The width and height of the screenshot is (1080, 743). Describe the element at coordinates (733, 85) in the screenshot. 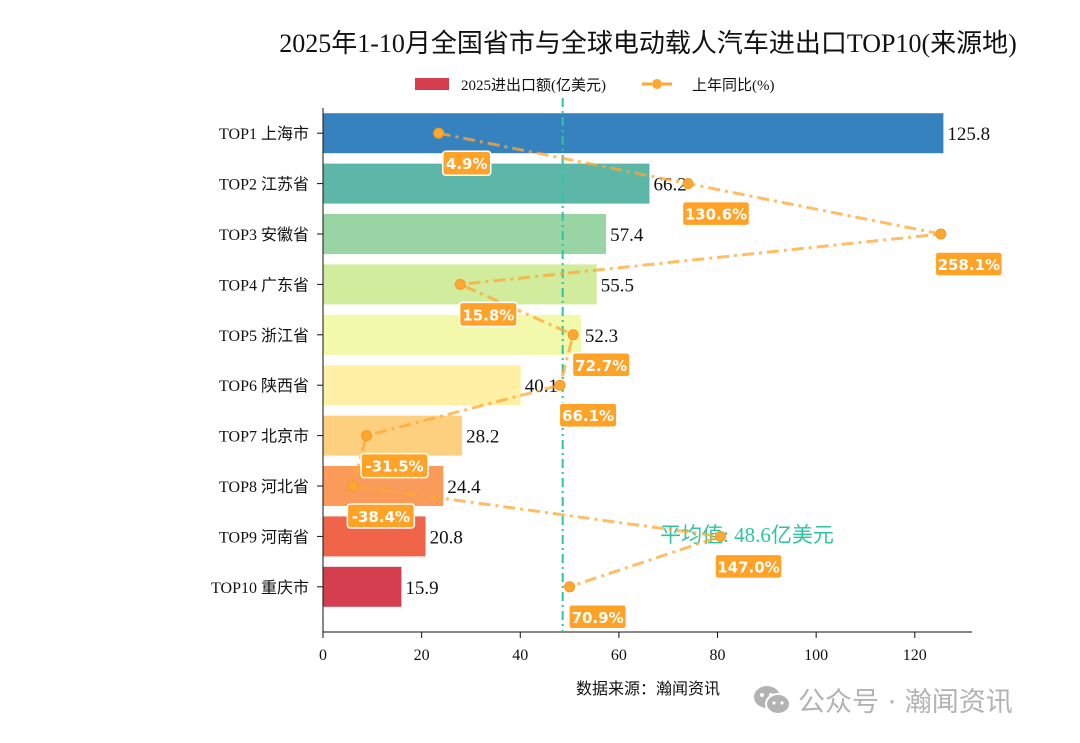

I see `legend-line-label: 上年同比(%)` at that location.